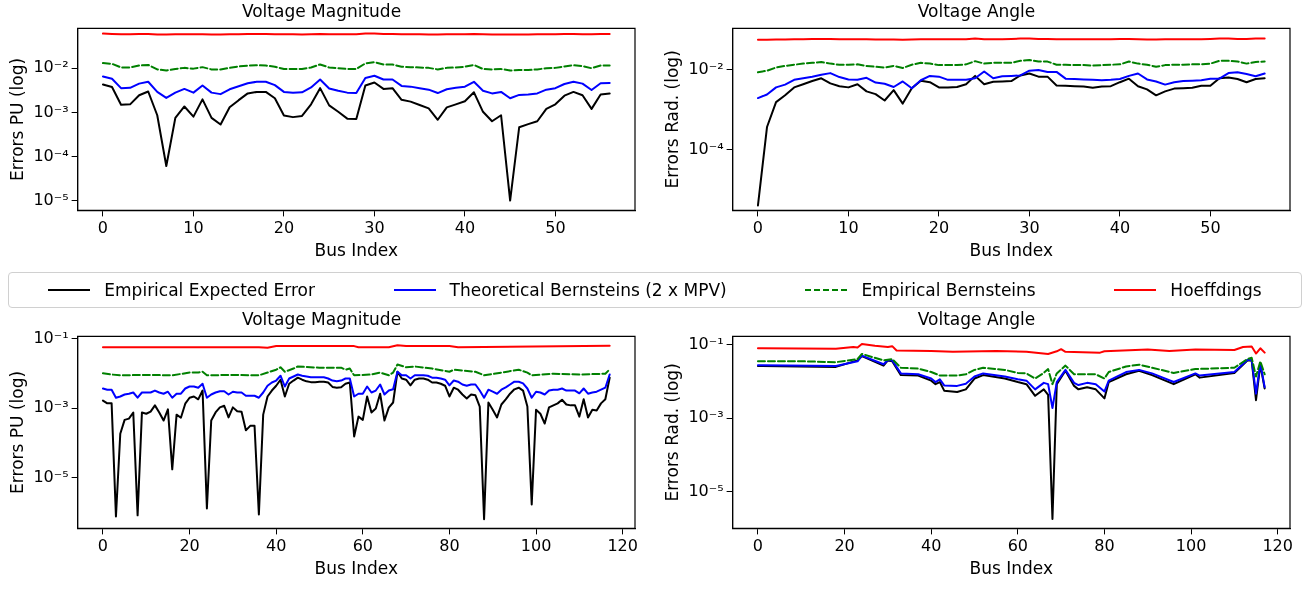  I want to click on legend-label: Empirical Bernsteins, so click(948, 290).